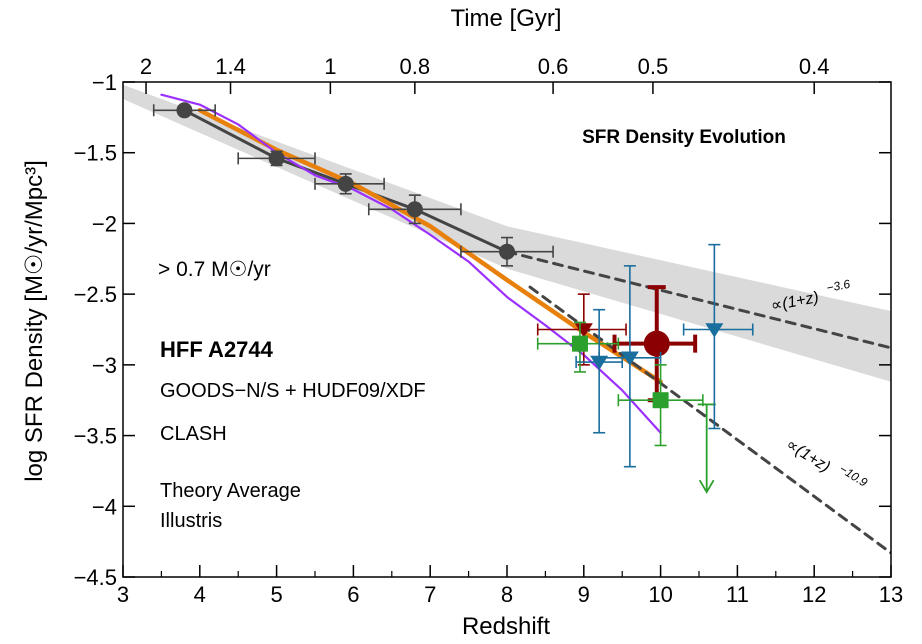 This screenshot has width=922, height=644. What do you see at coordinates (891, 594) in the screenshot?
I see `x-tick-label-13: 13` at bounding box center [891, 594].